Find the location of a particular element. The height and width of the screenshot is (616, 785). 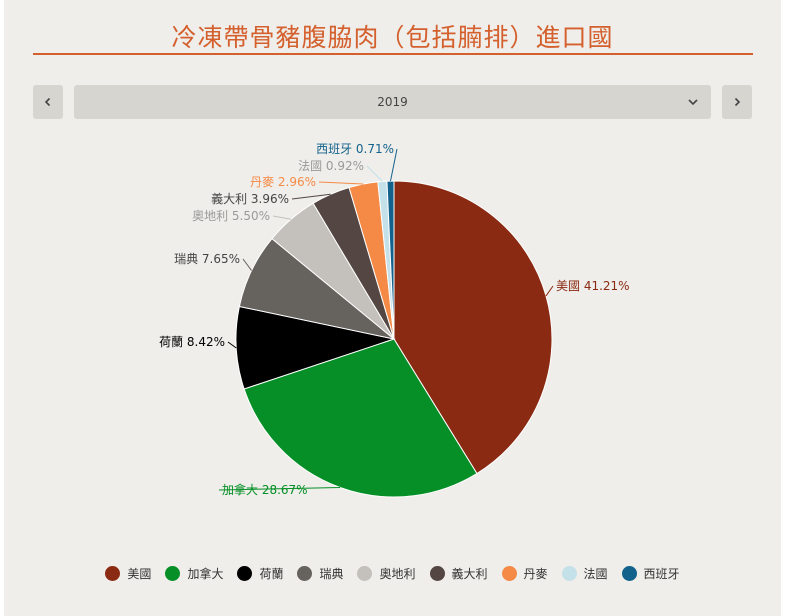

legend-label: 丹麥 is located at coordinates (535, 573).